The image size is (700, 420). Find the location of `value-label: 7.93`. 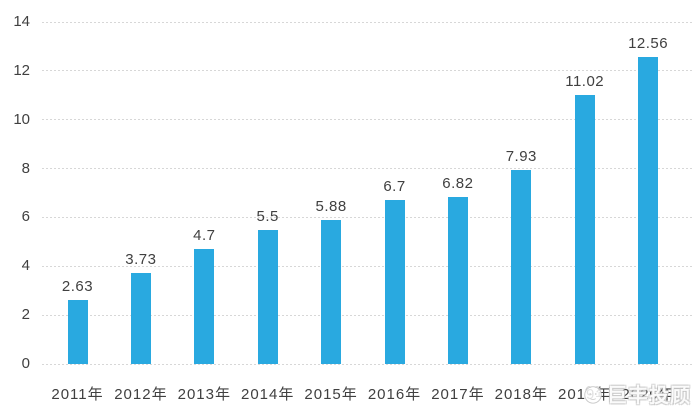

value-label: 7.93 is located at coordinates (521, 157).